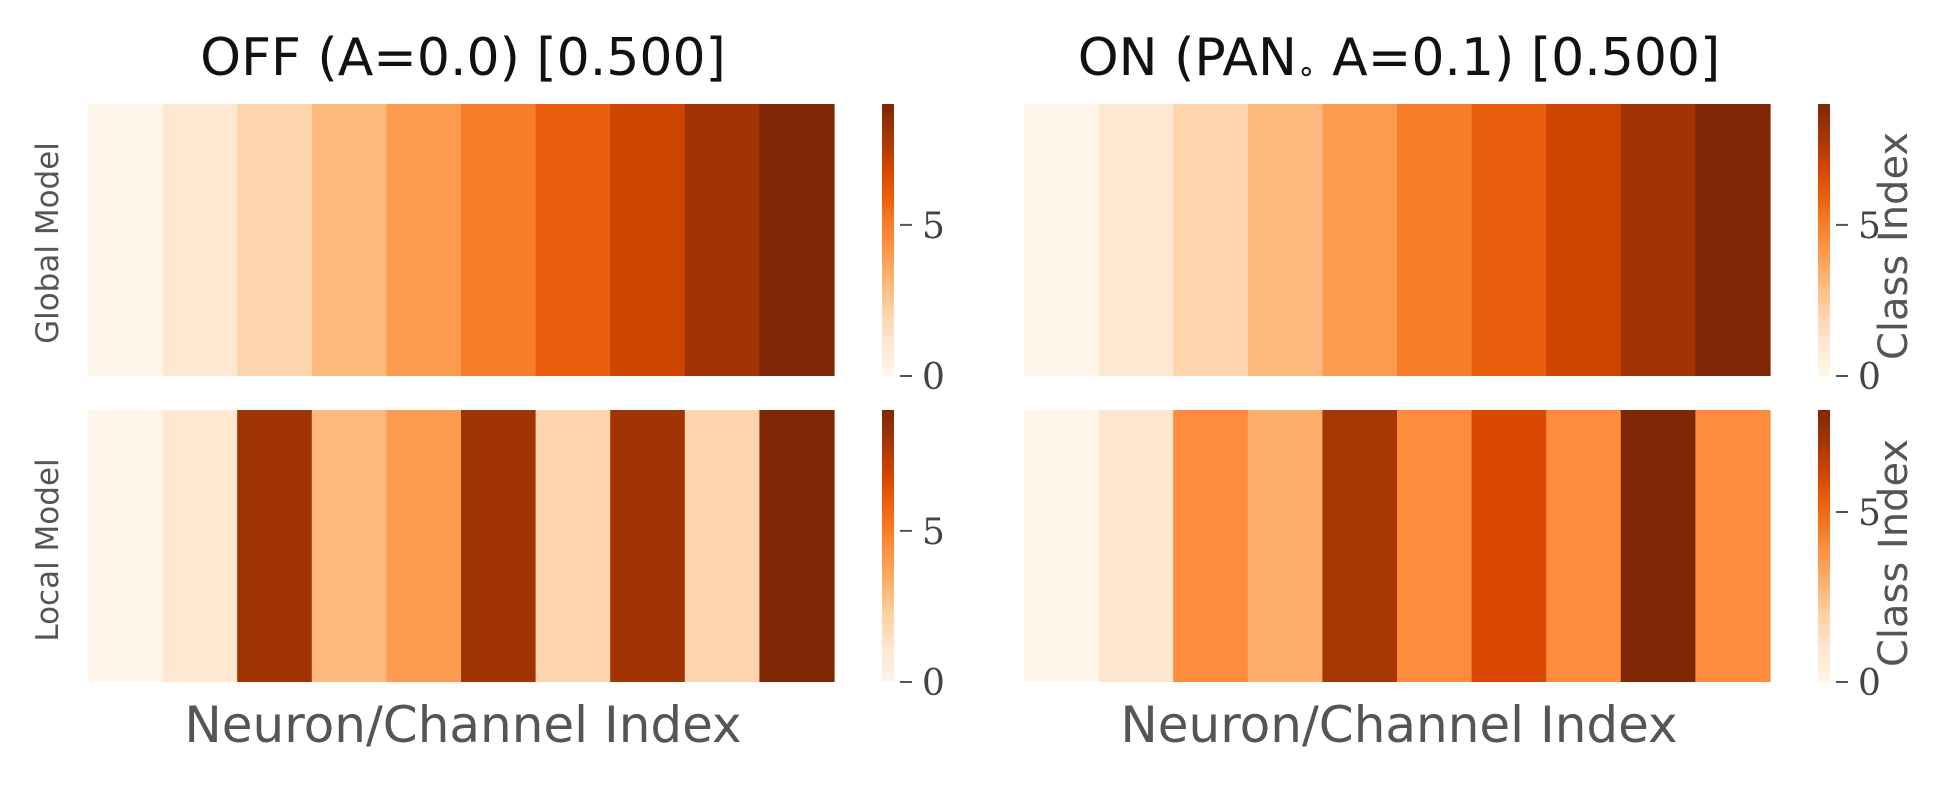 This screenshot has height=788, width=1958. Describe the element at coordinates (463, 58) in the screenshot. I see `left-panel-title: OFF (A=0.0) [0.500]` at that location.